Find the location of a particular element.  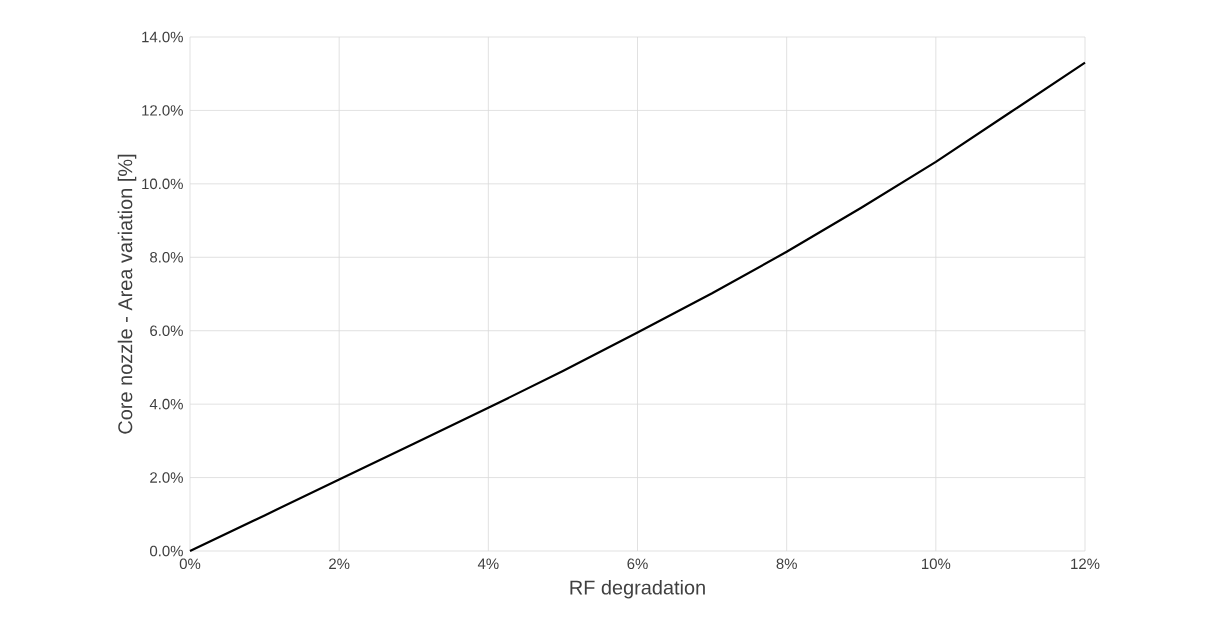

y-tick-label: 10.0% is located at coordinates (162, 184).